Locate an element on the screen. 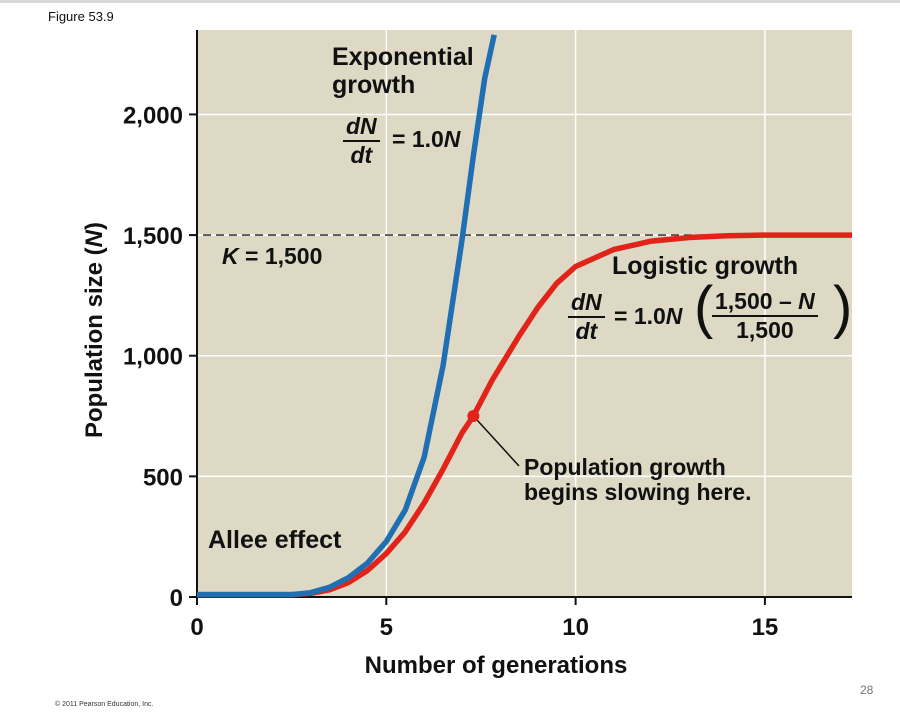 Image resolution: width=900 pixels, height=720 pixels. exponential-title-line2: growth is located at coordinates (374, 84).